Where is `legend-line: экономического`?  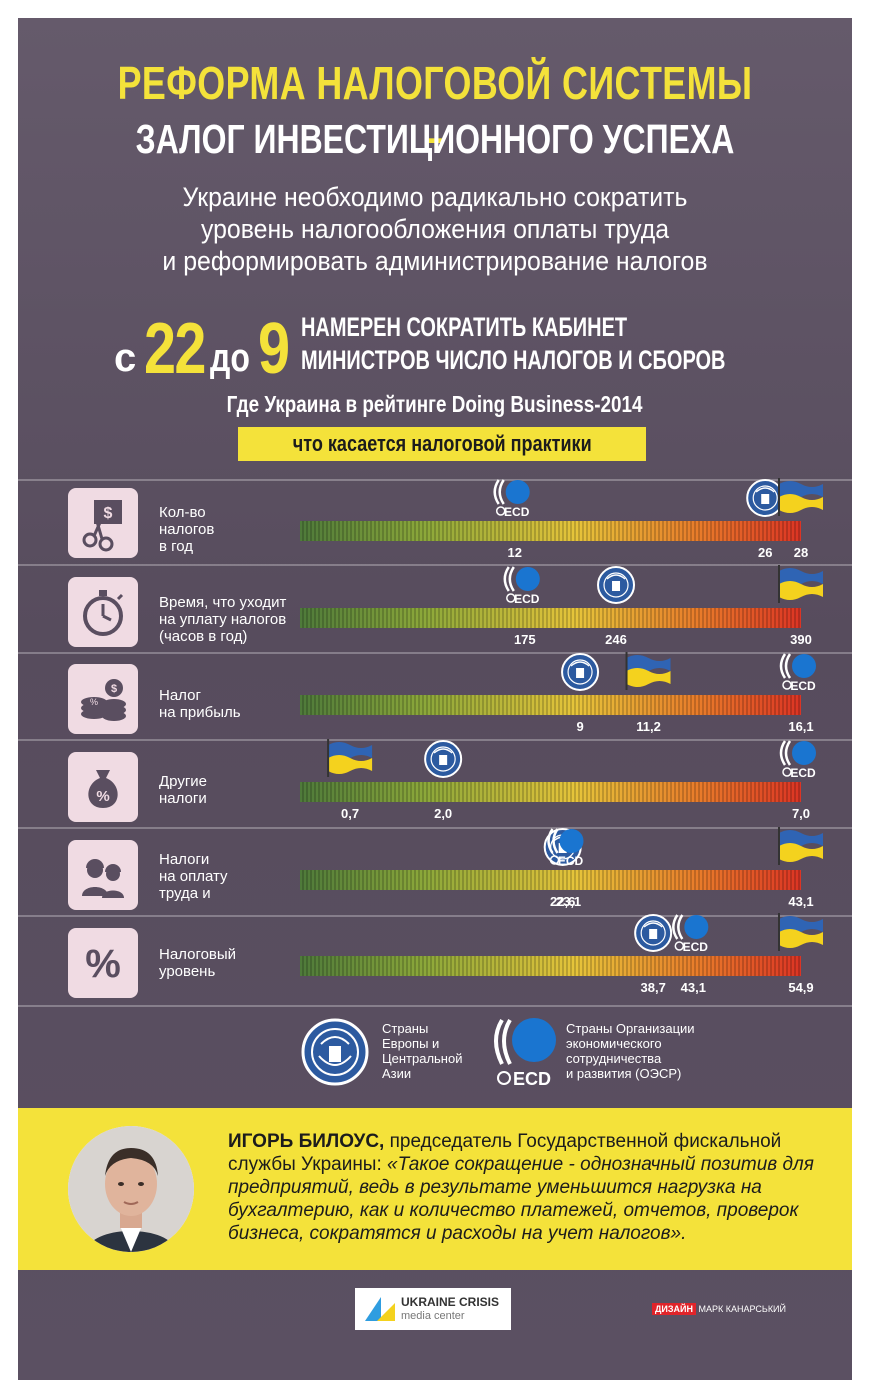
legend-line: экономического is located at coordinates (614, 1043).